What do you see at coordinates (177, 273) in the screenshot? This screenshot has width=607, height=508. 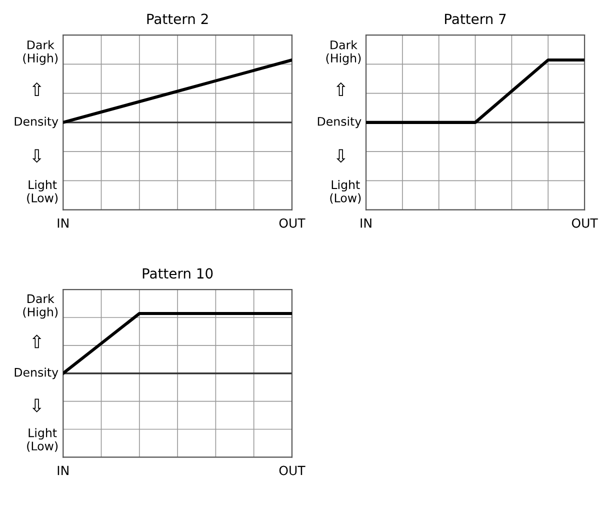 I see `chart-title: Pattern 10` at bounding box center [177, 273].